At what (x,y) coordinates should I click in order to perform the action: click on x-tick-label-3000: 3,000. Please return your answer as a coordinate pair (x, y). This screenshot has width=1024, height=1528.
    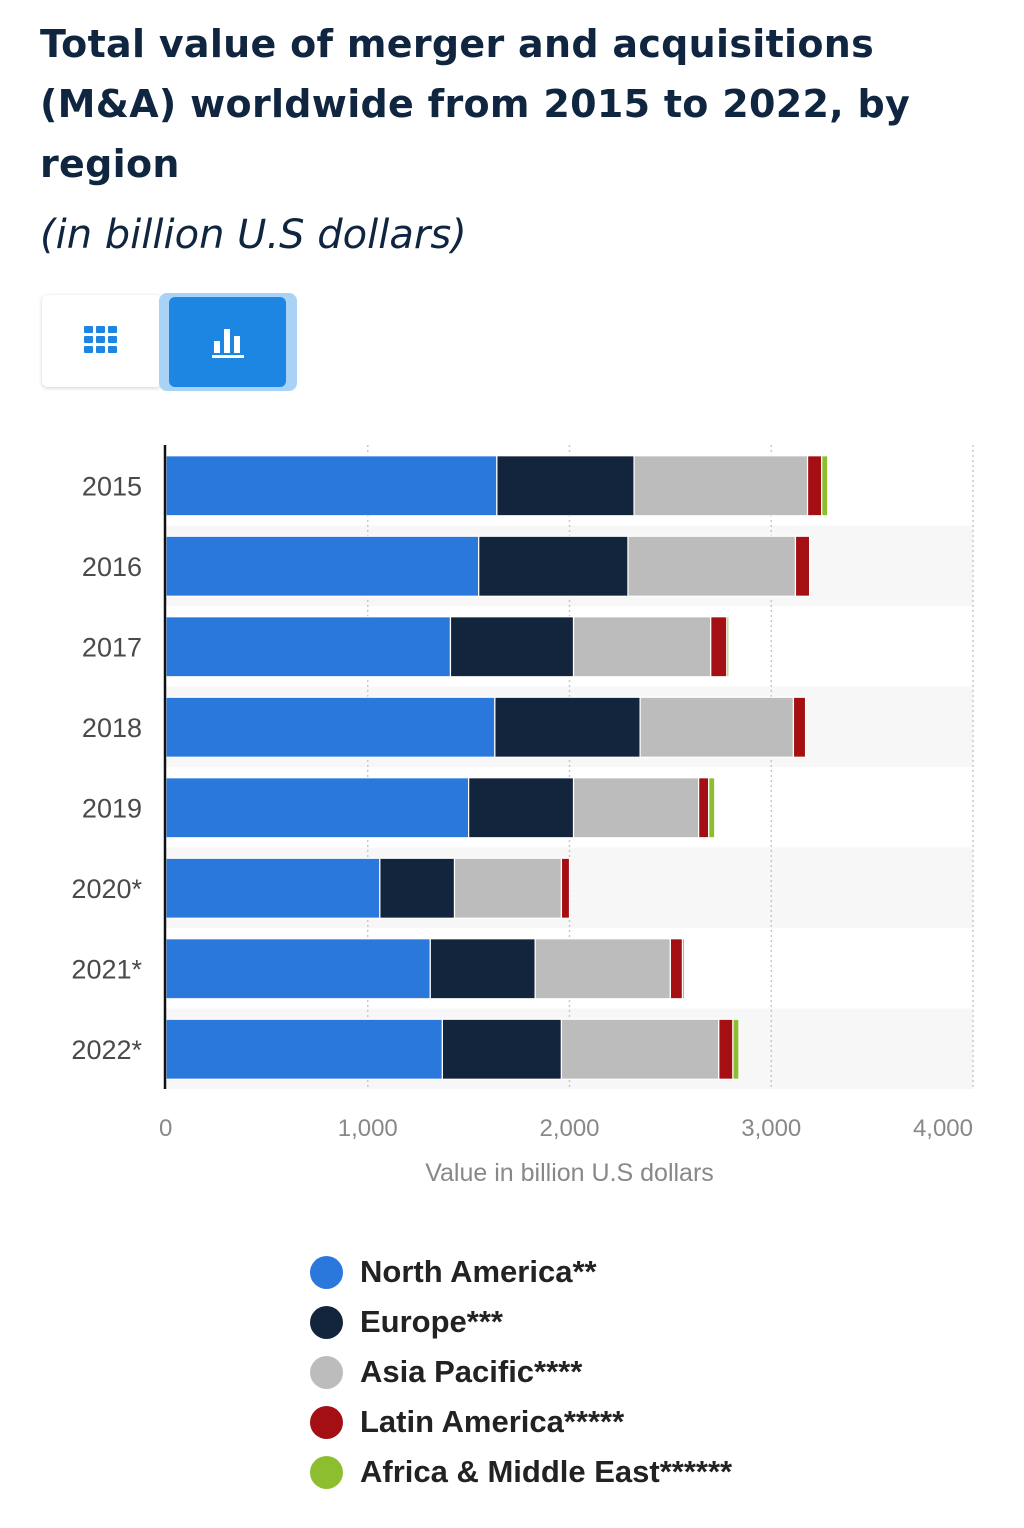
    Looking at the image, I should click on (771, 1128).